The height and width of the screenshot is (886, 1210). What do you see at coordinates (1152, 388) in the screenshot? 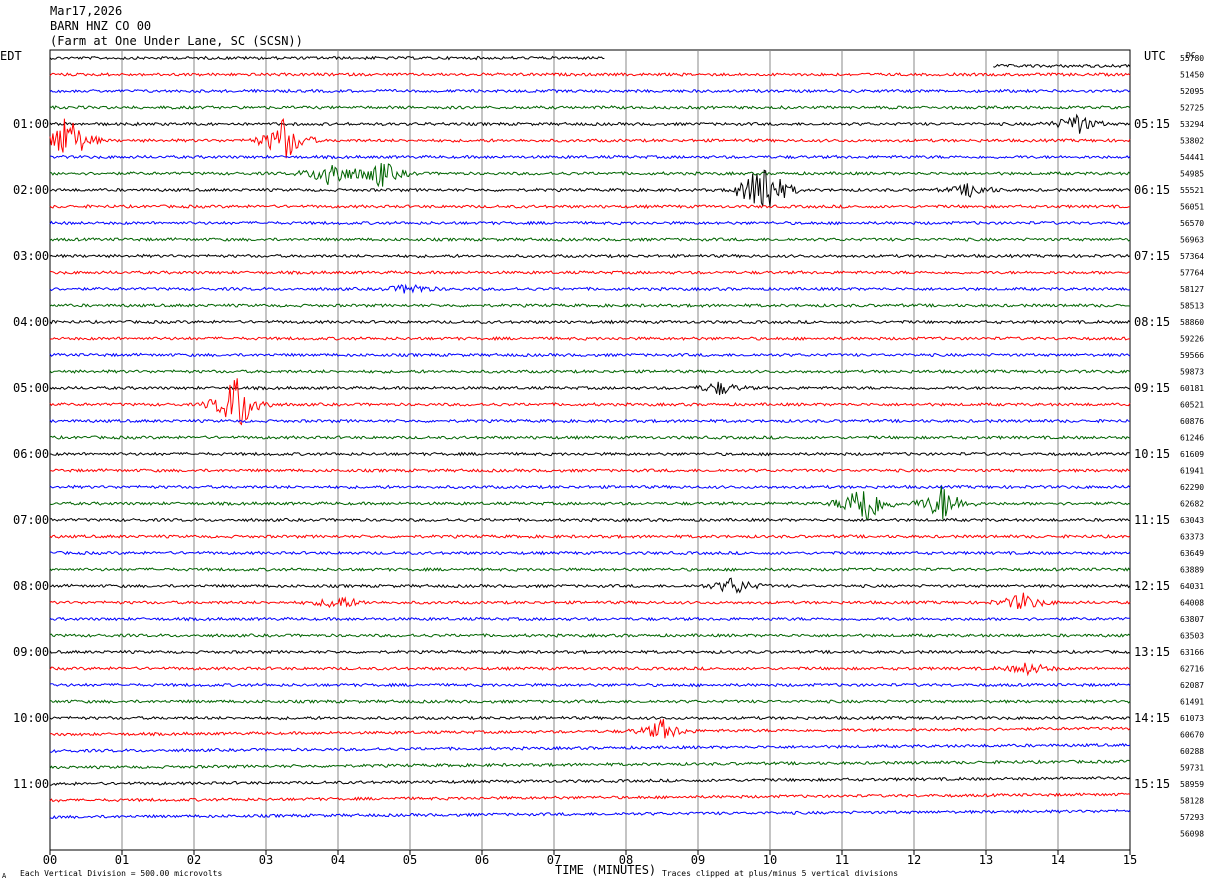
I see `right-hour-label: 09:15` at bounding box center [1152, 388].